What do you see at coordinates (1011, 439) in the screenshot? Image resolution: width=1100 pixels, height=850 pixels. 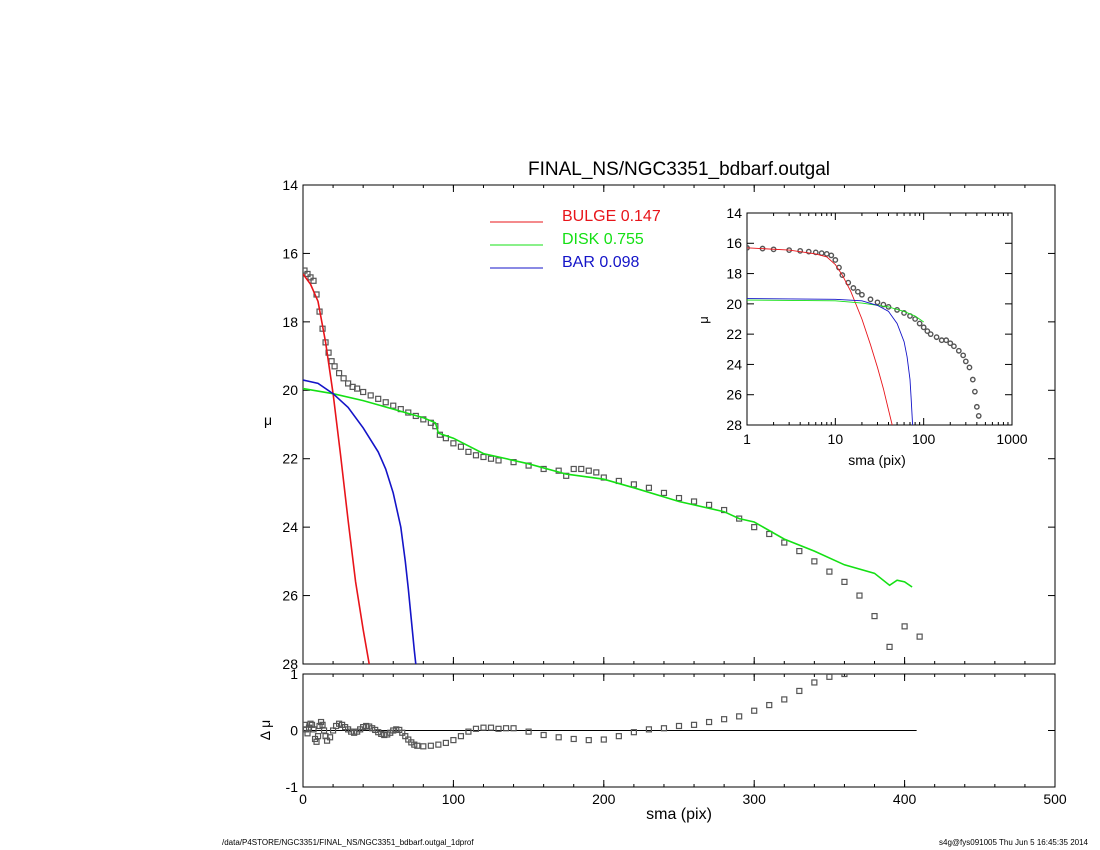 I see `inset-xtick-label: 1000` at bounding box center [1011, 439].